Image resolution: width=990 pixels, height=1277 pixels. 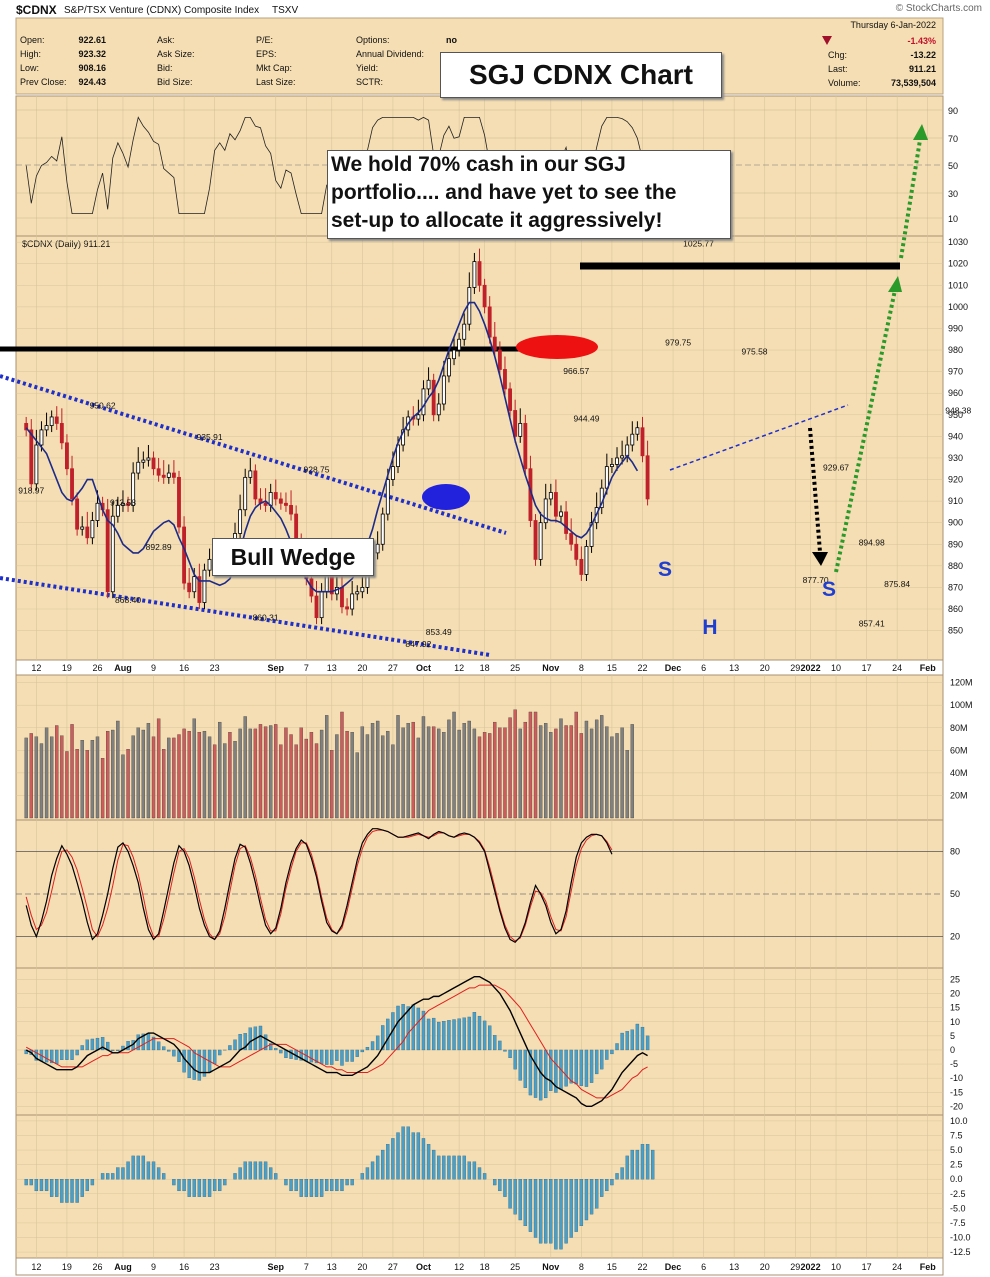 I want to click on price-tick: 960, so click(x=955, y=393).